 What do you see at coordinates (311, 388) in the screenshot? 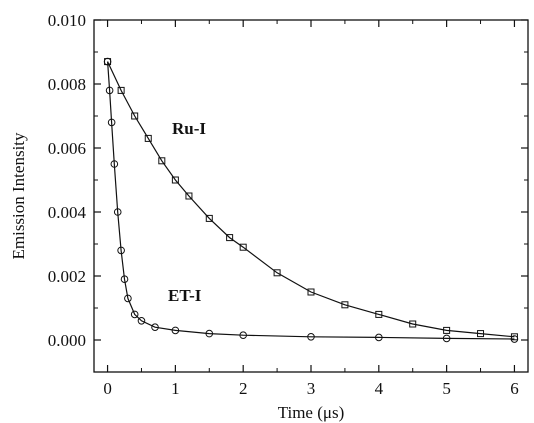
I see `x-tick-label: 3` at bounding box center [311, 388].